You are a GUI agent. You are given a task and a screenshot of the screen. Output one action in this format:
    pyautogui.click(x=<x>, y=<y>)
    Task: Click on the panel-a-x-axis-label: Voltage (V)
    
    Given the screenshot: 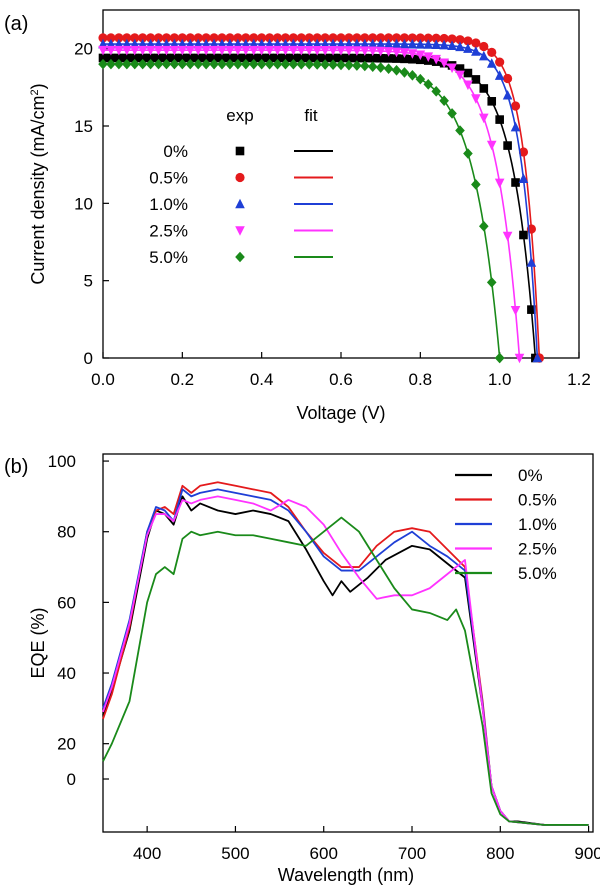 What is the action you would take?
    pyautogui.click(x=340, y=413)
    